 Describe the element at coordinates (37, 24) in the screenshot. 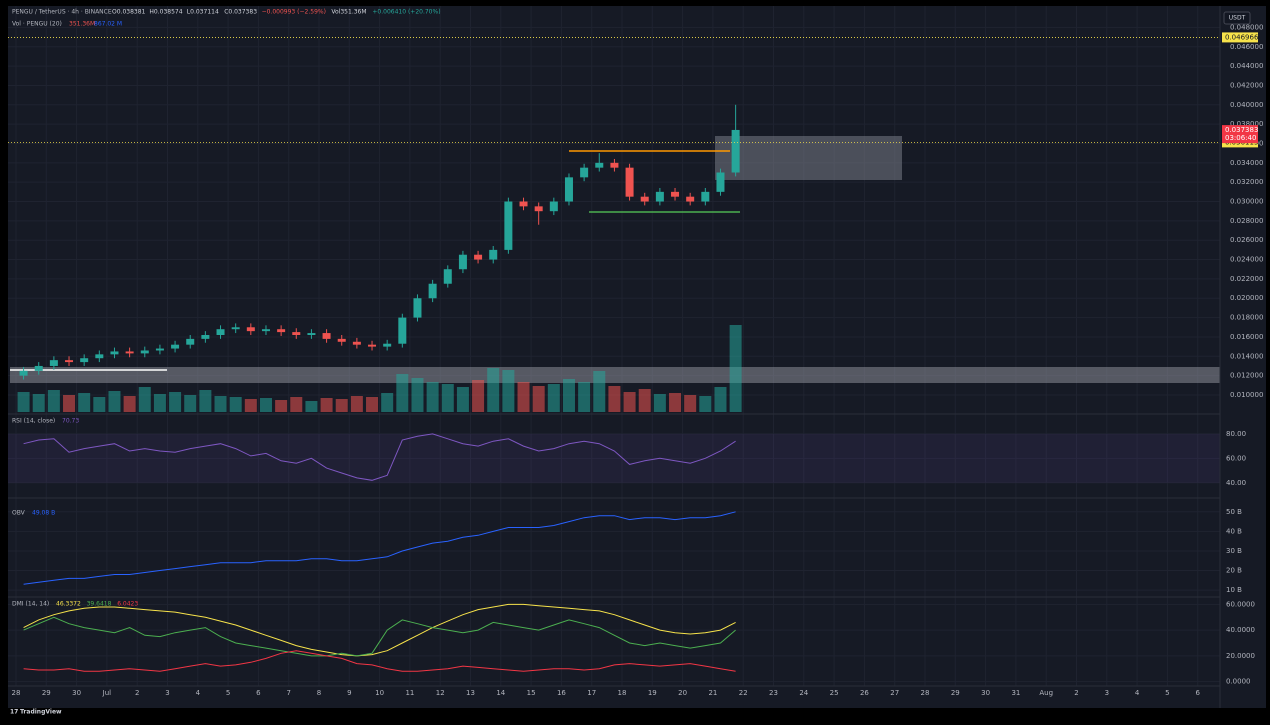

I see `volume-title: Vol · PENGU (20)` at that location.